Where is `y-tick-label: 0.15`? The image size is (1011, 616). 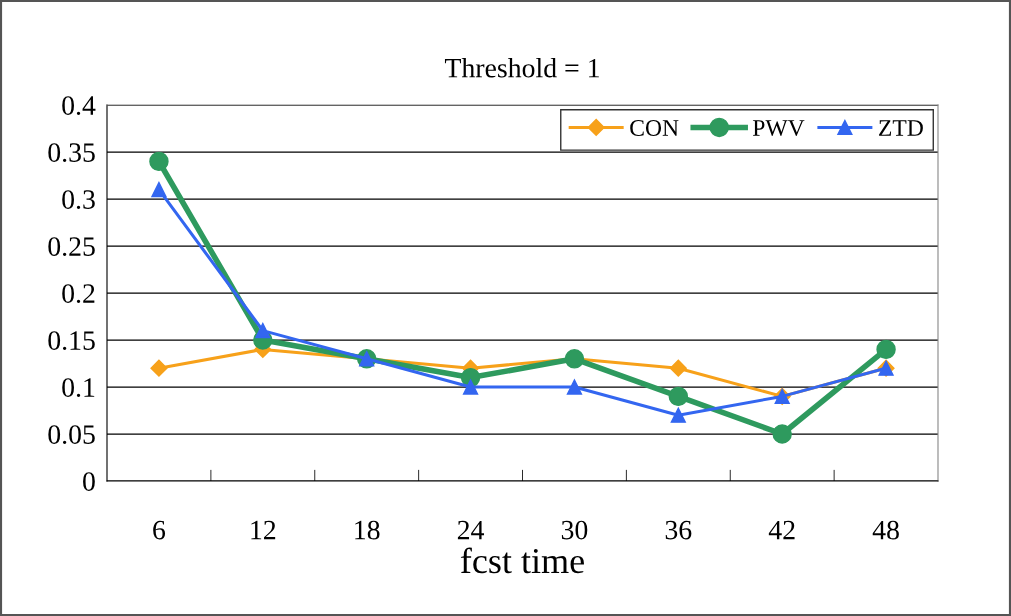
y-tick-label: 0.15 is located at coordinates (71, 341).